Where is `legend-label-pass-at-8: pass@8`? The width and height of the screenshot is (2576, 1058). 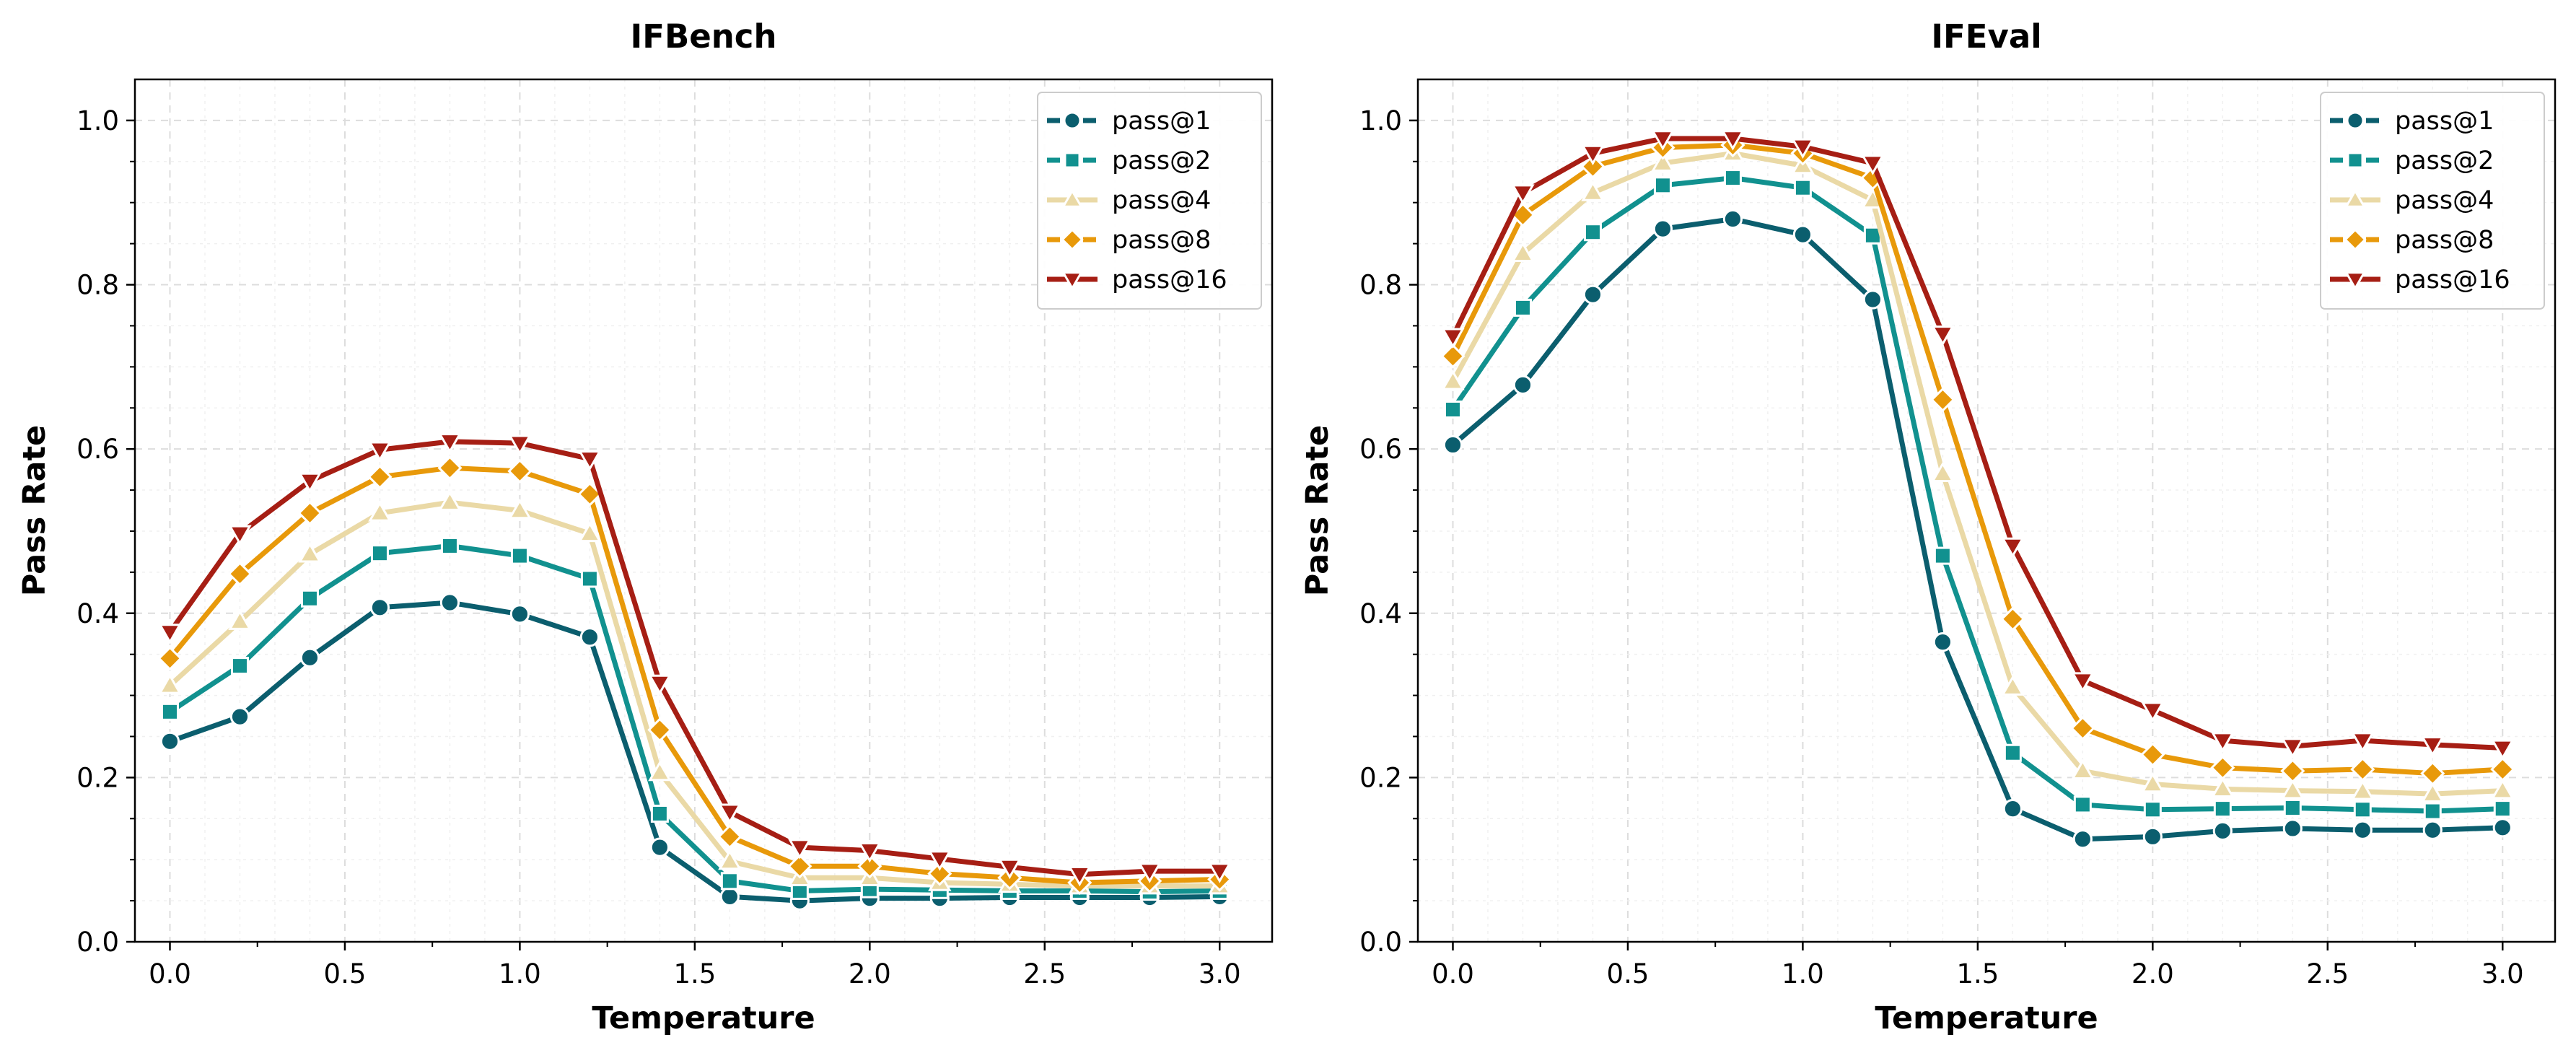 legend-label-pass-at-8: pass@8 is located at coordinates (1161, 240).